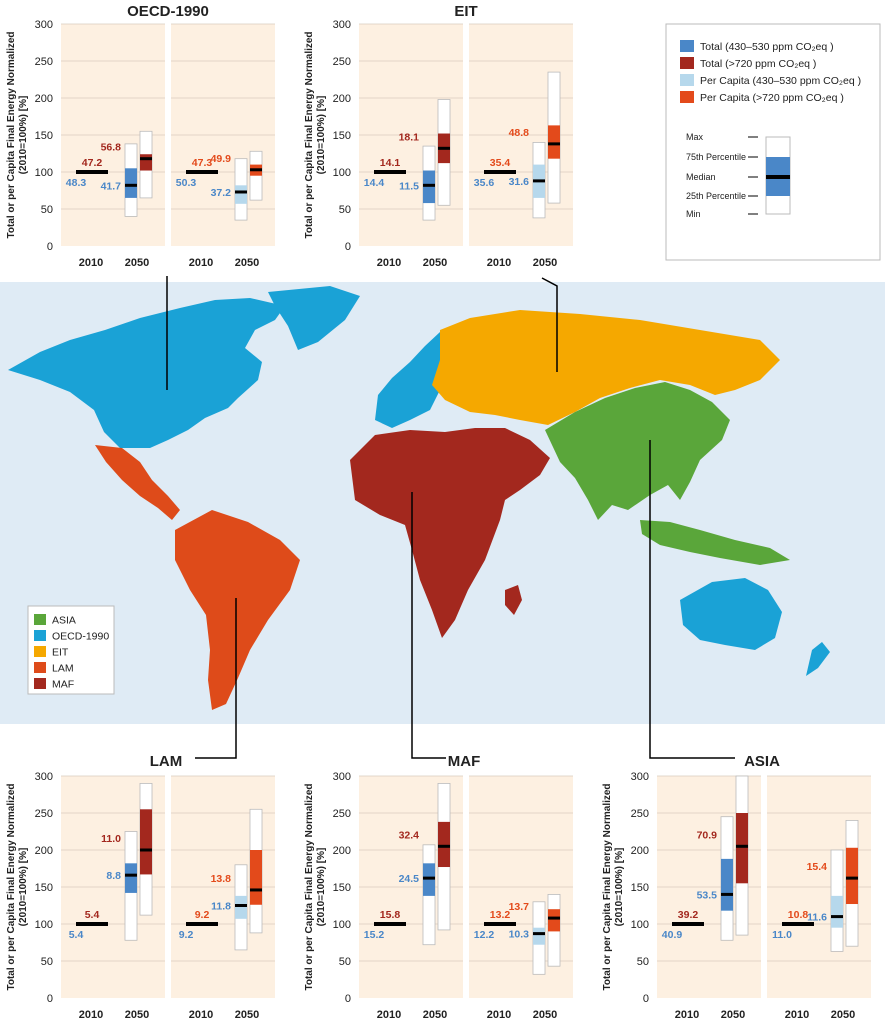 The image size is (885, 1024). What do you see at coordinates (221, 159) in the screenshot?
I see `label-2050-high: 49.9` at bounding box center [221, 159].